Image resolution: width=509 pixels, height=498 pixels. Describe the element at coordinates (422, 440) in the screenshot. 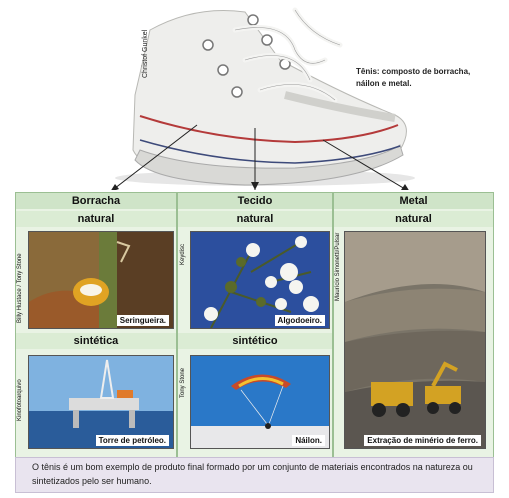

I see `photo-label-extracao-minerio: Extração de minério de ferro.` at that location.